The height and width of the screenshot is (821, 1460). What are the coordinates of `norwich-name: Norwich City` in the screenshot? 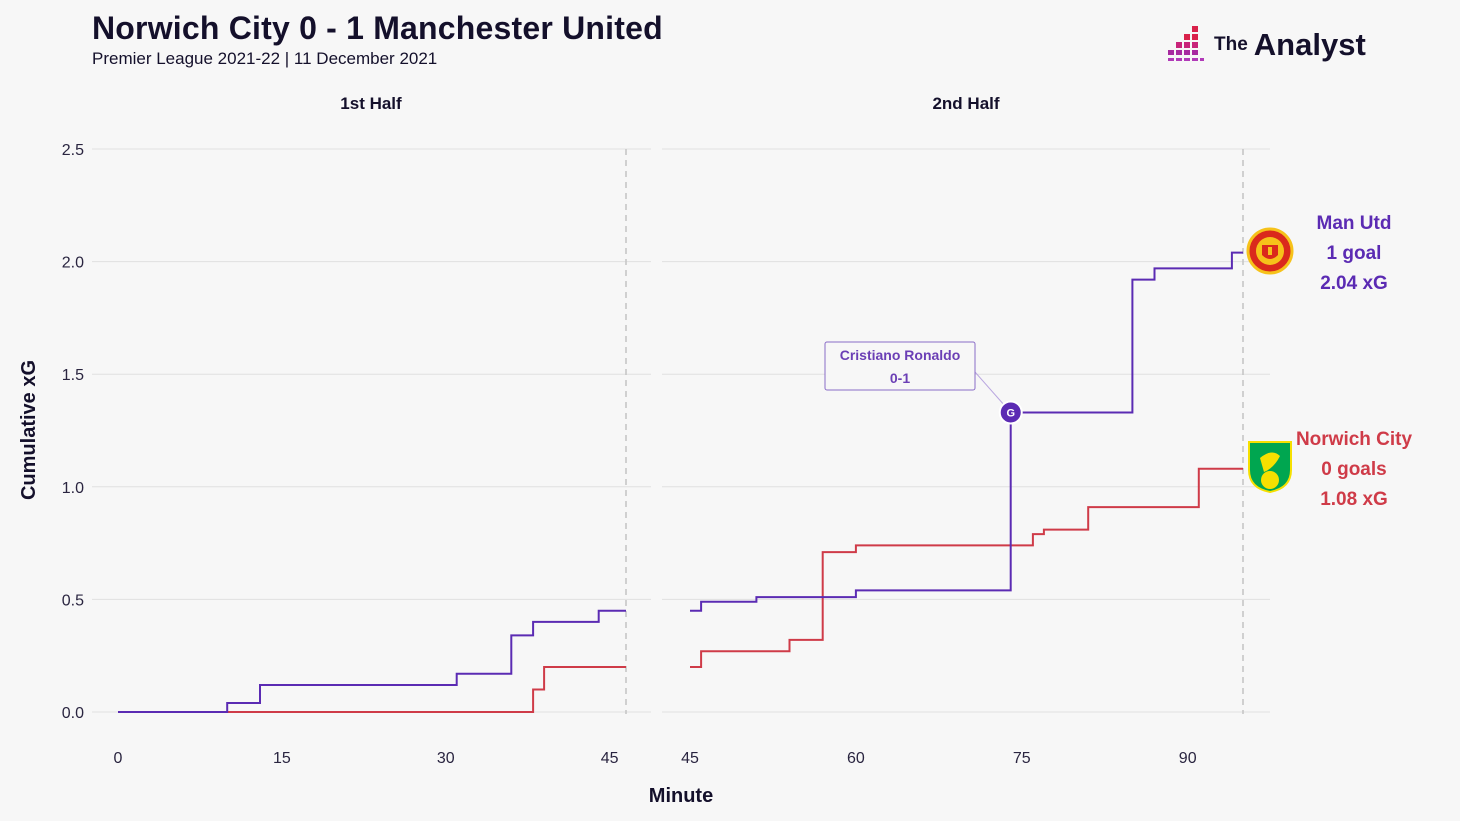 It's located at (1354, 439).